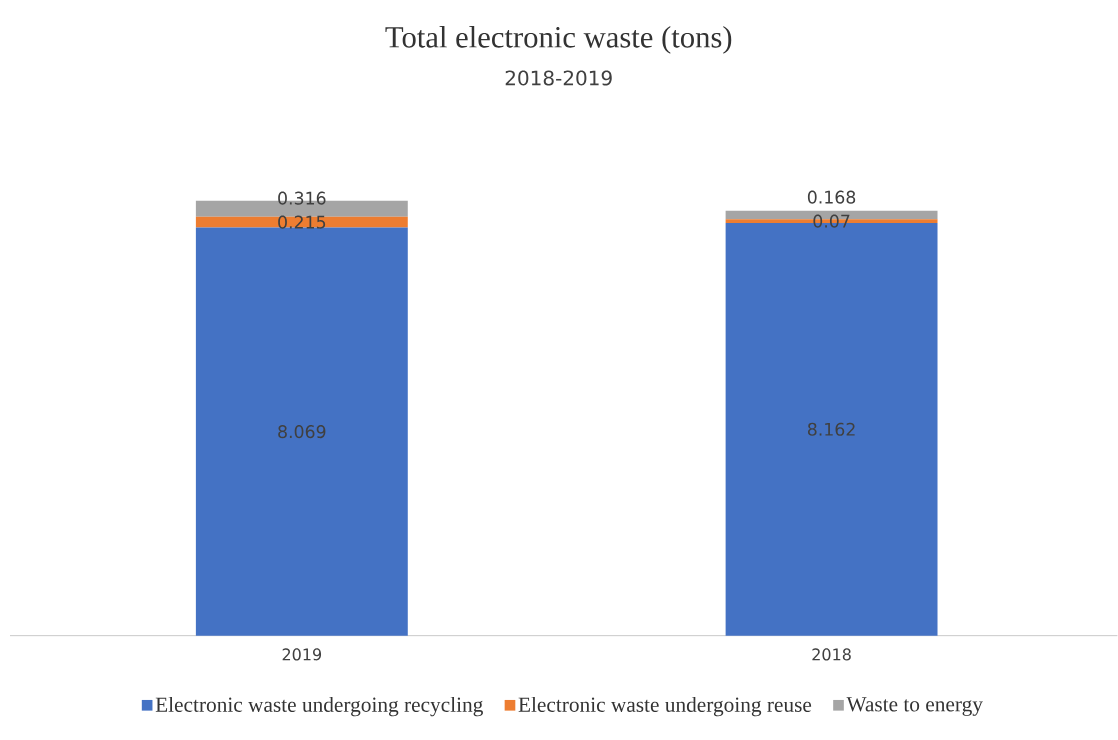 Image resolution: width=1118 pixels, height=740 pixels. Describe the element at coordinates (558, 78) in the screenshot. I see `chart-subtitle: 2018-2019` at that location.